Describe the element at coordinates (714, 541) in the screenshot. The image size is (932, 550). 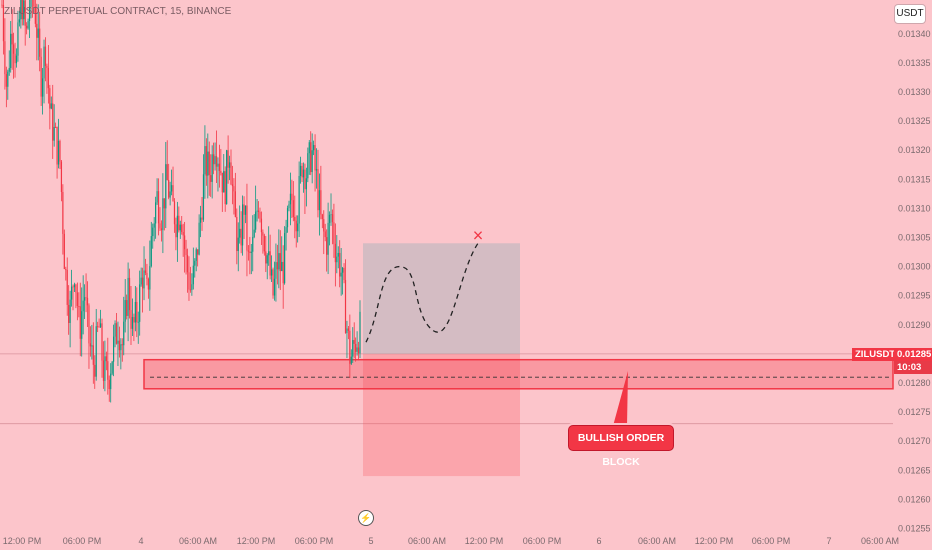
I see `x-tick-label: 12:00 PM` at that location.